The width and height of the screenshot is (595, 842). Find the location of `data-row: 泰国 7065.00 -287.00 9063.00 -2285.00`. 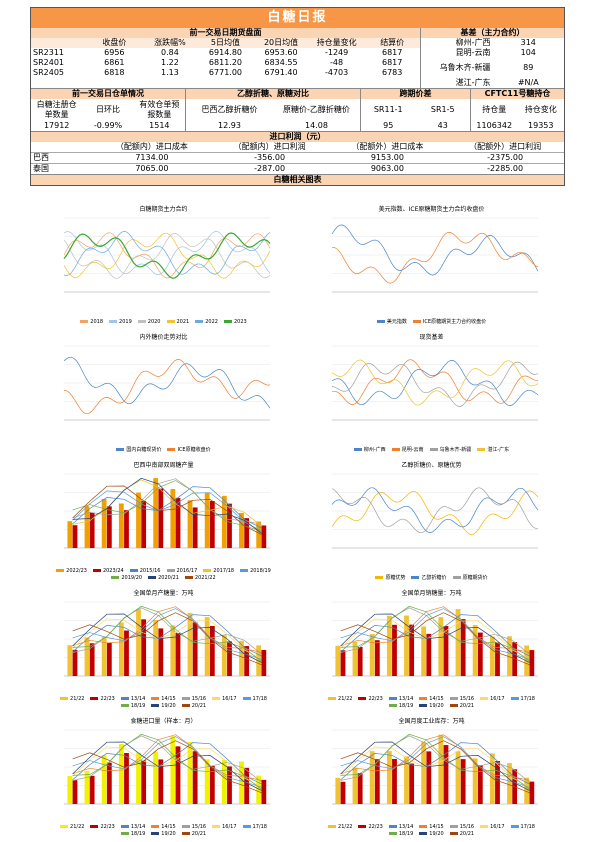

data-row: 泰国 7065.00 -287.00 9063.00 -2285.00 is located at coordinates (297, 169).